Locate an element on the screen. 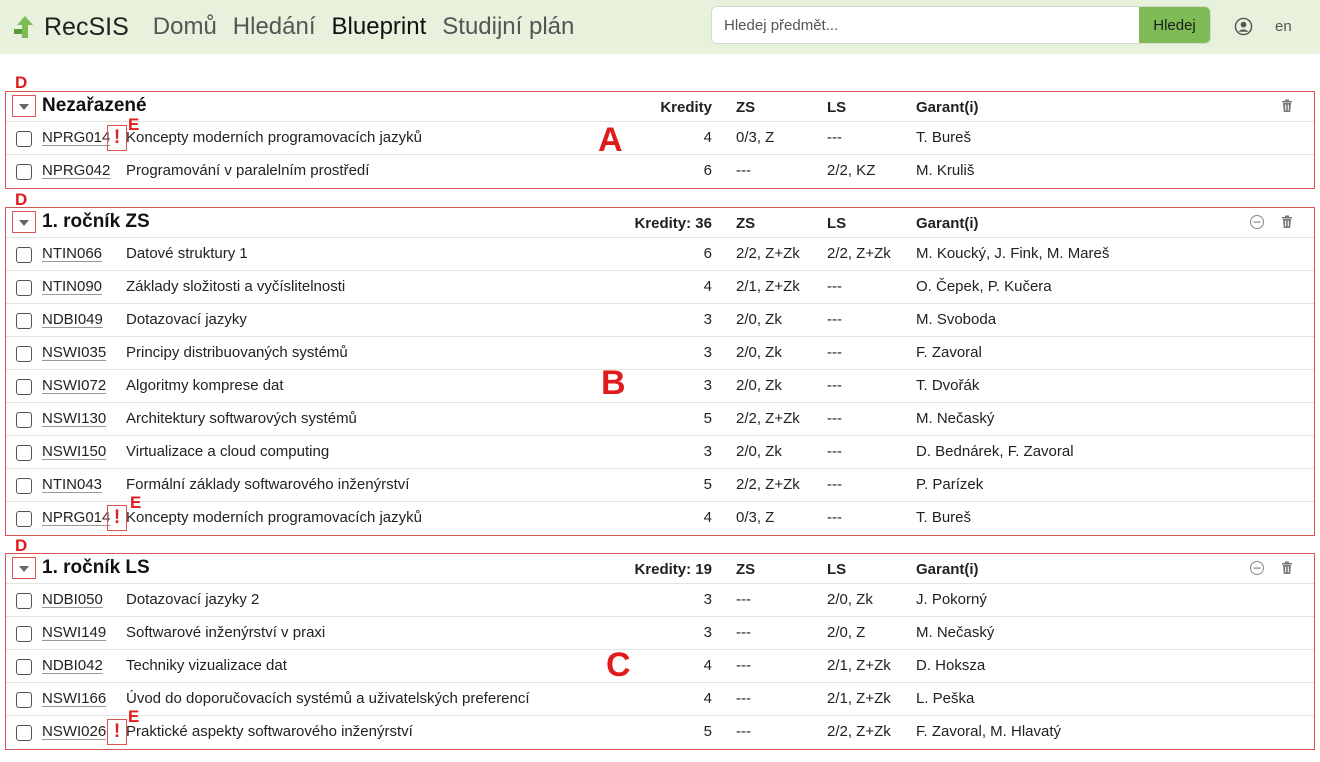  course-code-link: NSWI026 is located at coordinates (74, 731).